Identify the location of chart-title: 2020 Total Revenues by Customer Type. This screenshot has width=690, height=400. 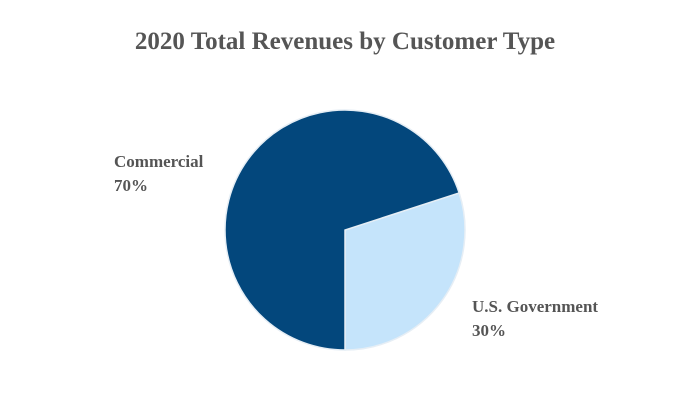
(345, 41).